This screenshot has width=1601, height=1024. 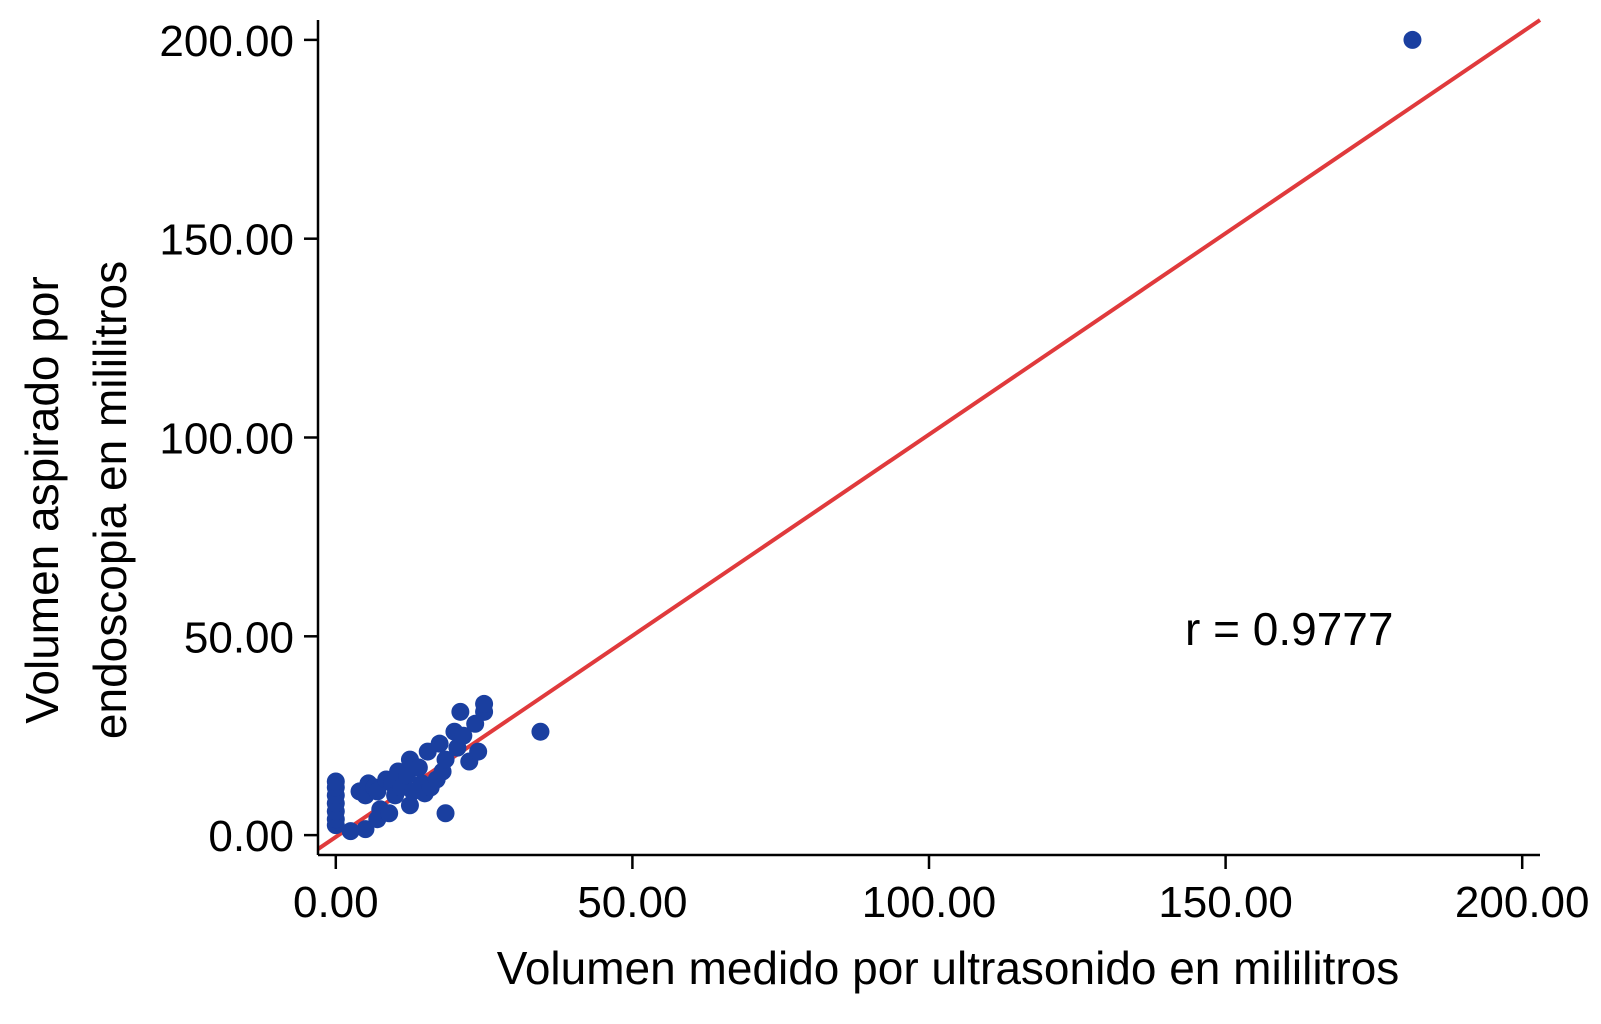 What do you see at coordinates (251, 836) in the screenshot?
I see `y-tick-label: 0.00` at bounding box center [251, 836].